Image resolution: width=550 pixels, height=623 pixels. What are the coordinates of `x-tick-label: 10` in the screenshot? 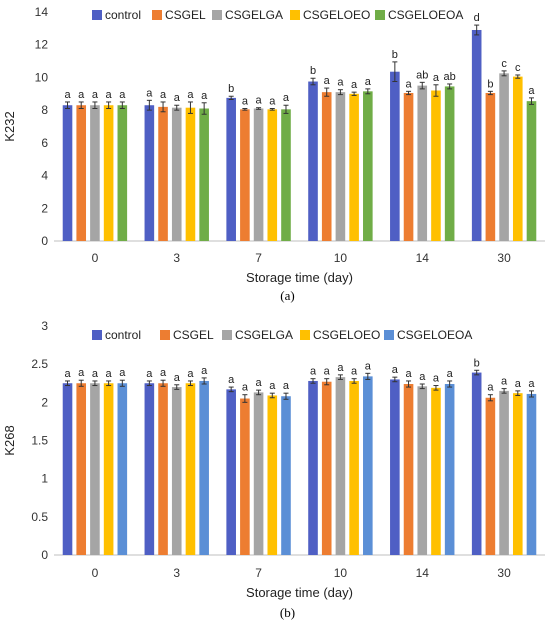 It's located at (341, 258).